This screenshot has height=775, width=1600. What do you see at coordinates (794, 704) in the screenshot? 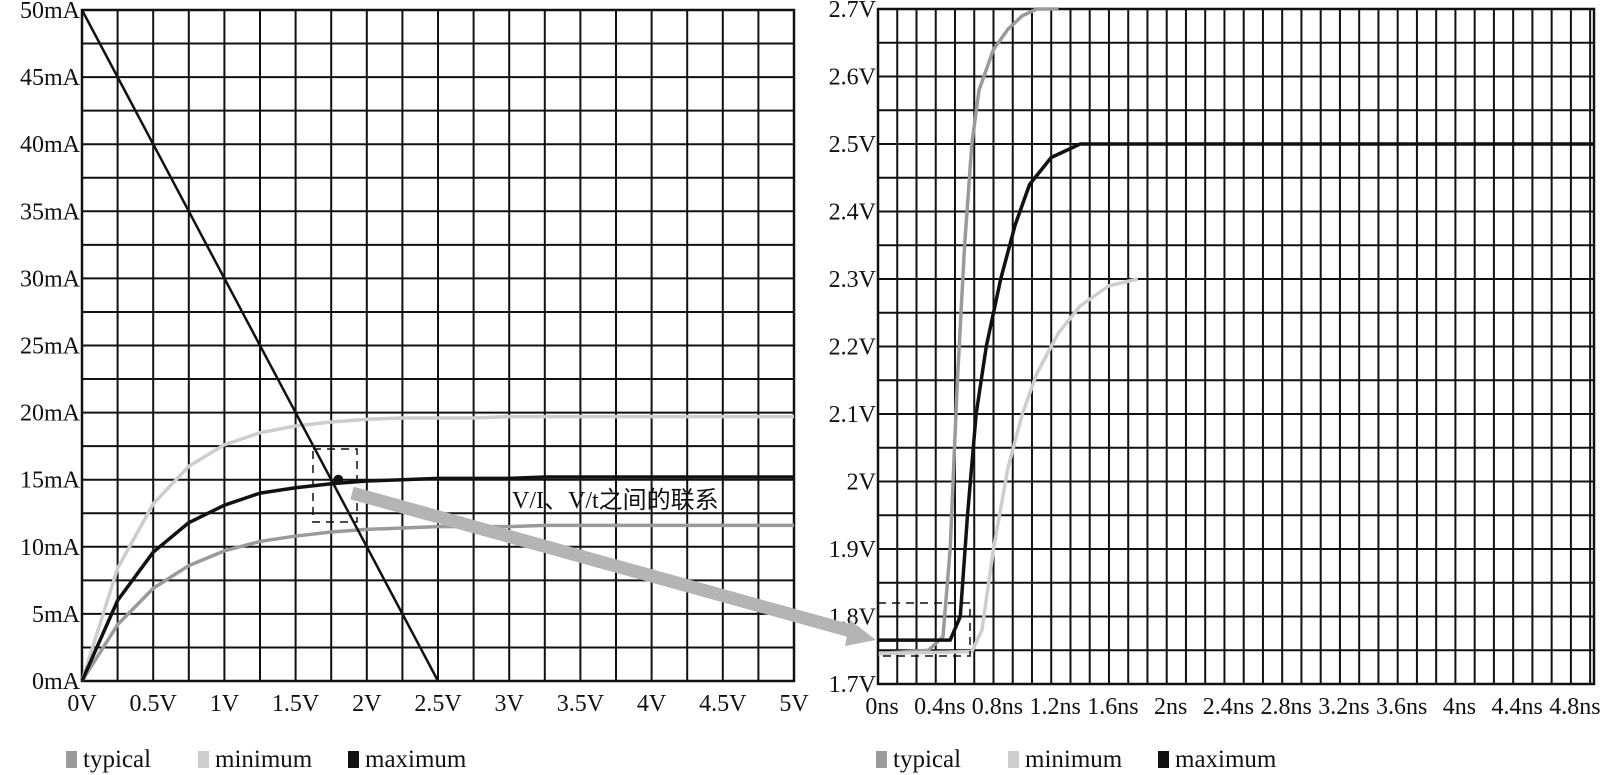
I see `x-tick-label: 5V` at bounding box center [794, 704].